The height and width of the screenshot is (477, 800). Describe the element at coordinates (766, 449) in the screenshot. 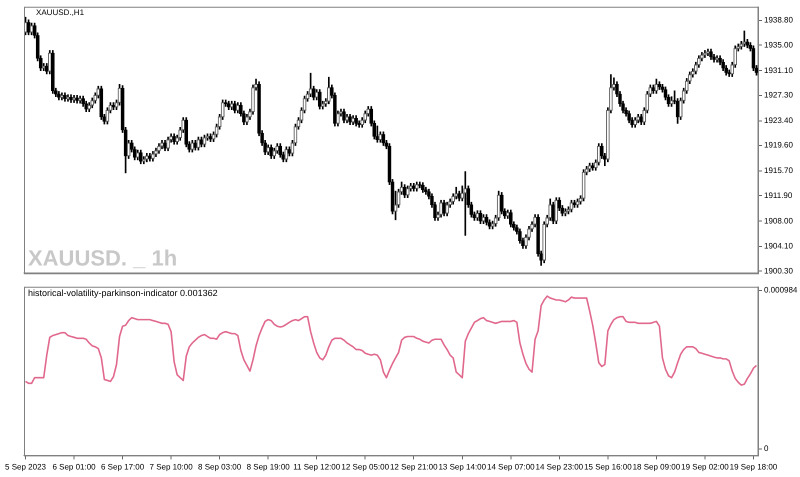

I see `y-tick-label: 0` at that location.